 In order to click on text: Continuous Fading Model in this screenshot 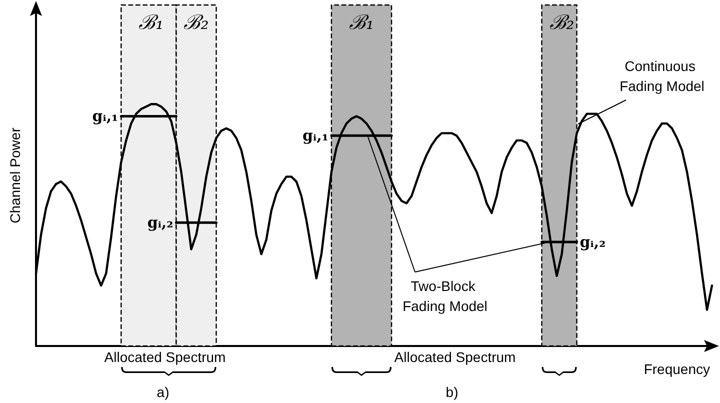, I will do `click(662, 76)`.